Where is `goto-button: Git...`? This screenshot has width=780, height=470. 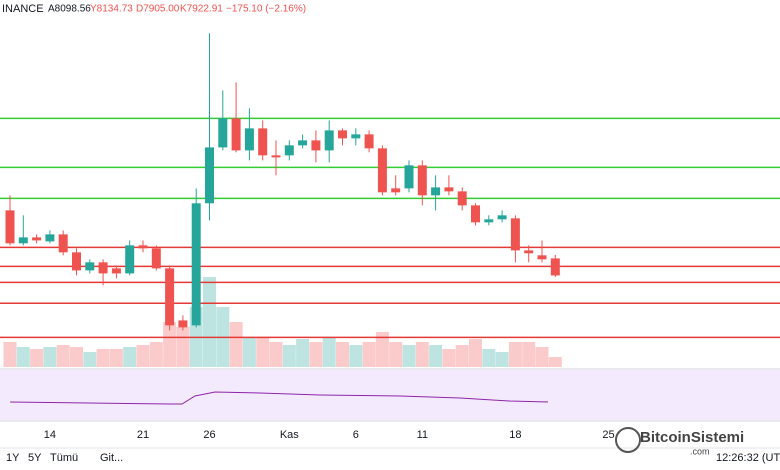 goto-button: Git... is located at coordinates (111, 458).